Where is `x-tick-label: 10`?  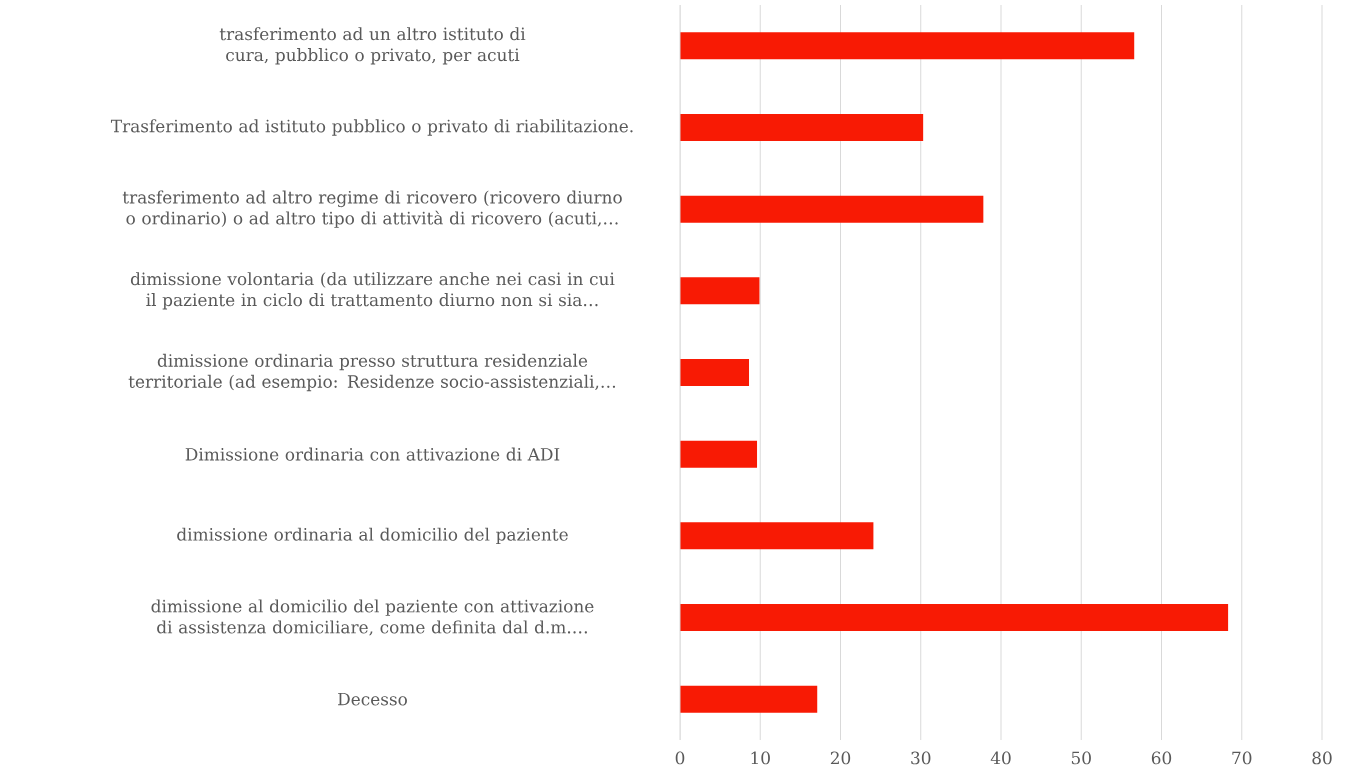 x-tick-label: 10 is located at coordinates (760, 758).